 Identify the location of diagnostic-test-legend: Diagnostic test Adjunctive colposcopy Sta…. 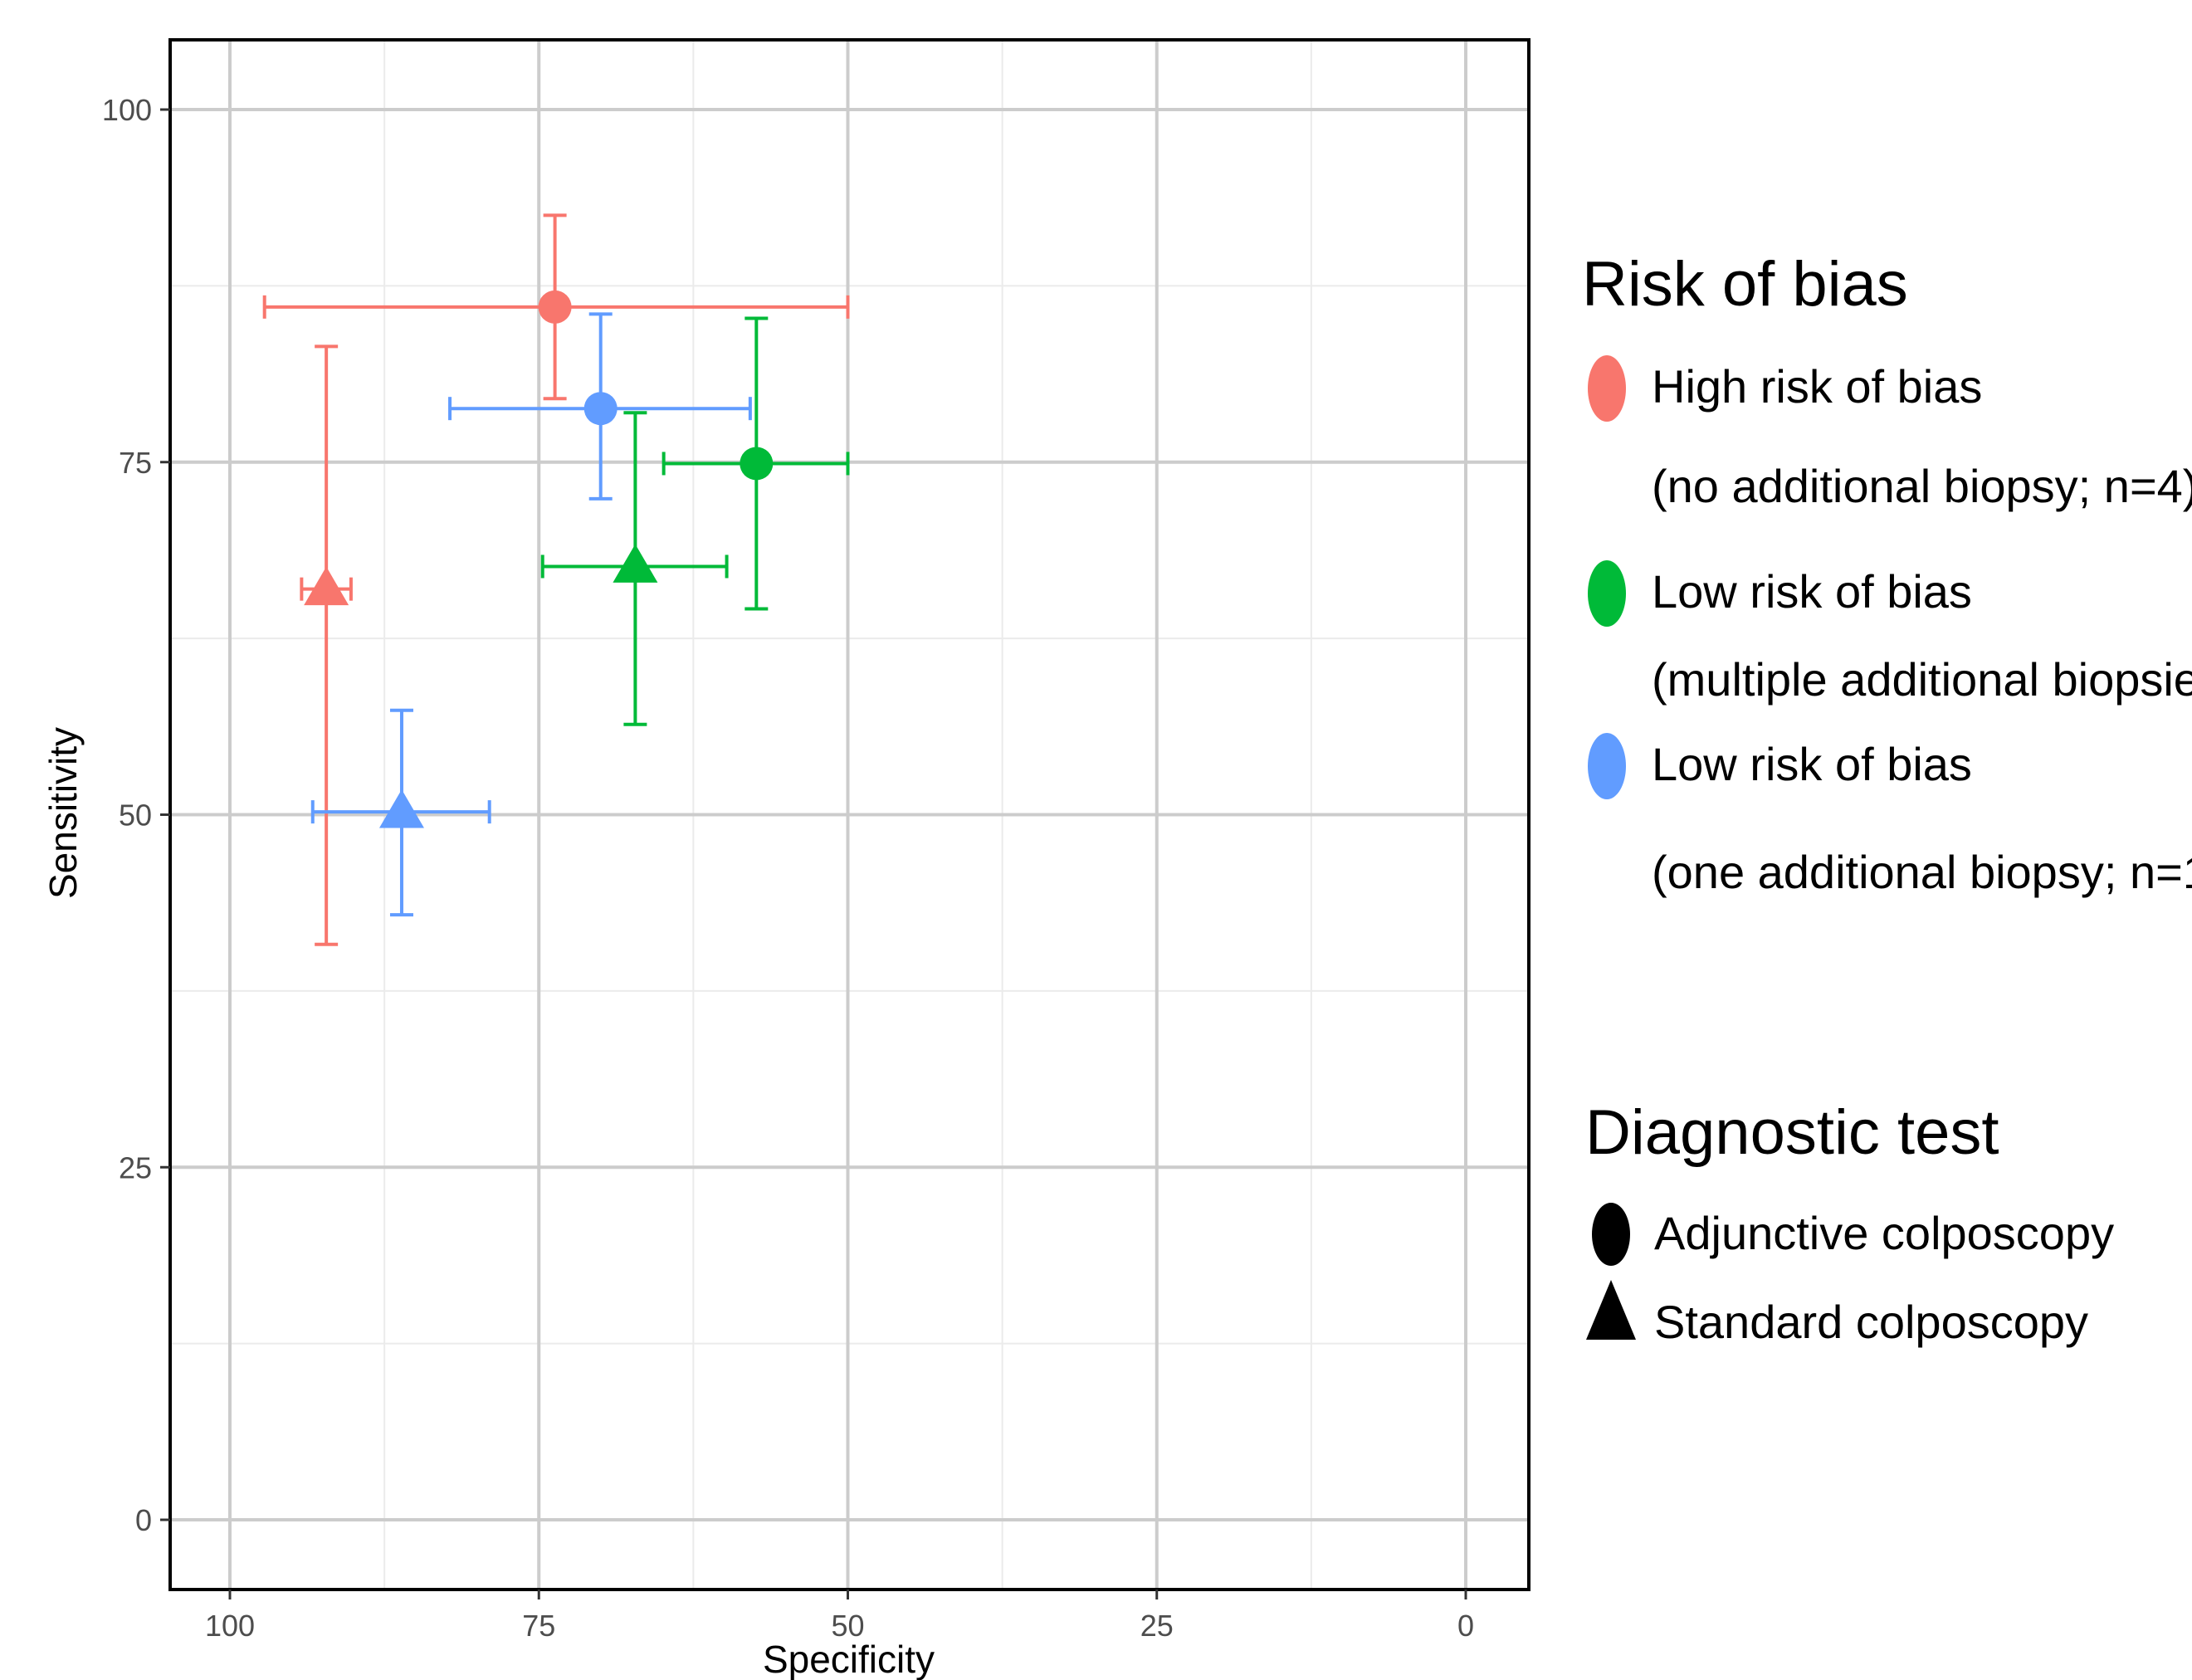
(1849, 1222).